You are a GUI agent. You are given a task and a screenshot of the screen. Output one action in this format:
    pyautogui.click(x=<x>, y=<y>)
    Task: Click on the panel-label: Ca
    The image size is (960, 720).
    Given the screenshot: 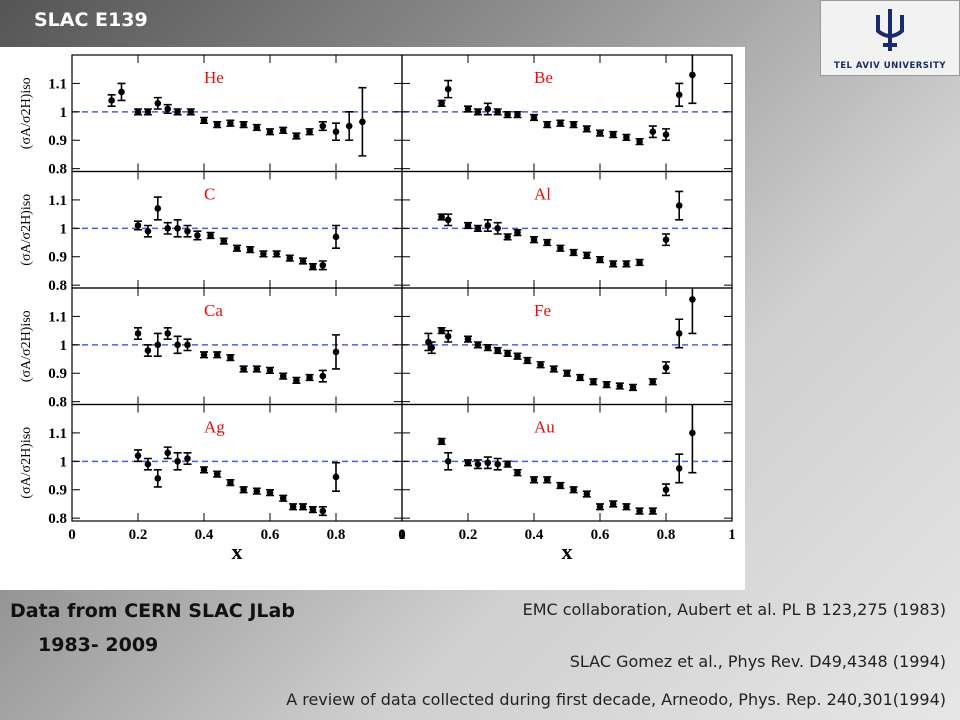 What is the action you would take?
    pyautogui.click(x=213, y=310)
    